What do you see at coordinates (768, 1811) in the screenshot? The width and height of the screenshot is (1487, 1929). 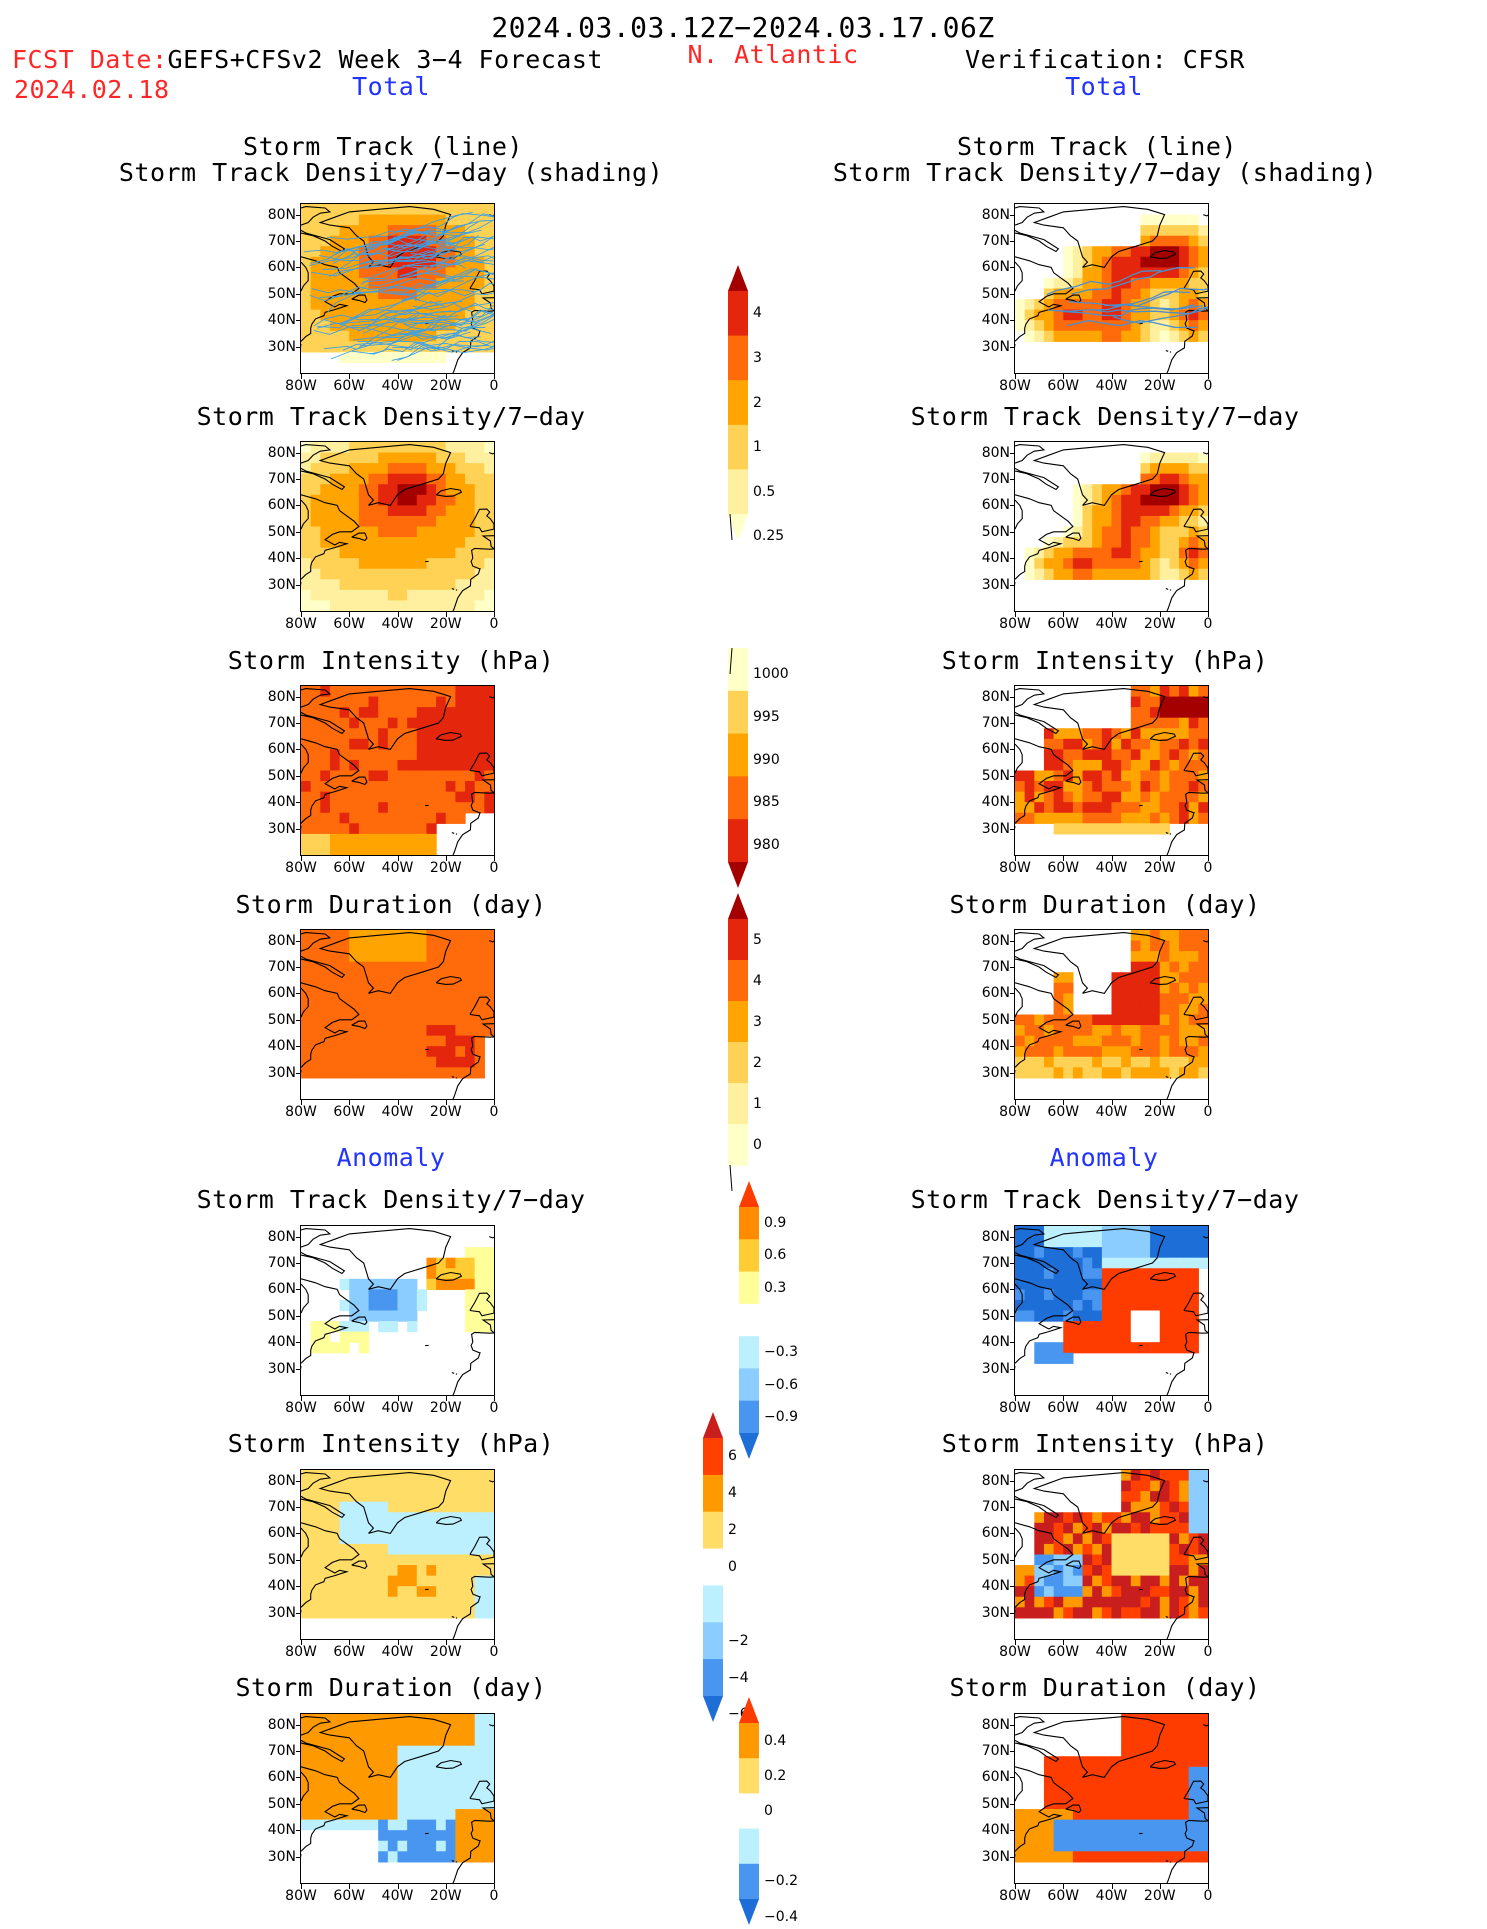 I see `colorbar-tick-label: 0` at bounding box center [768, 1811].